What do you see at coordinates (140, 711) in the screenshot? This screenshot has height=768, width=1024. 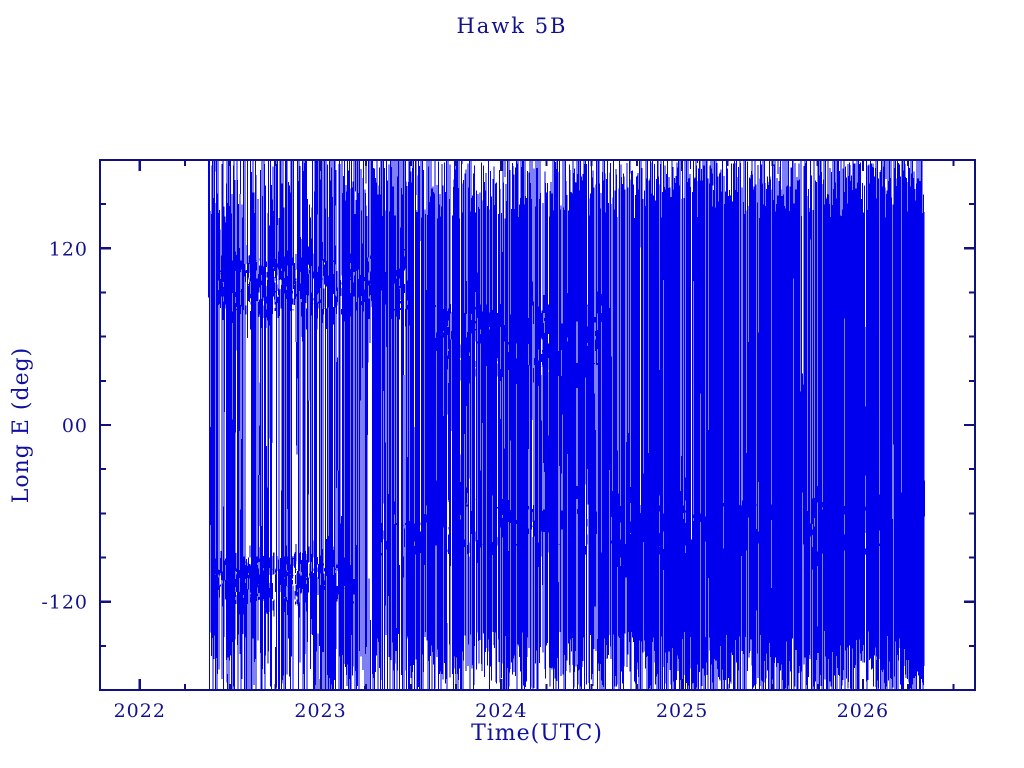 I see `x-tick-label: 2022` at bounding box center [140, 711].